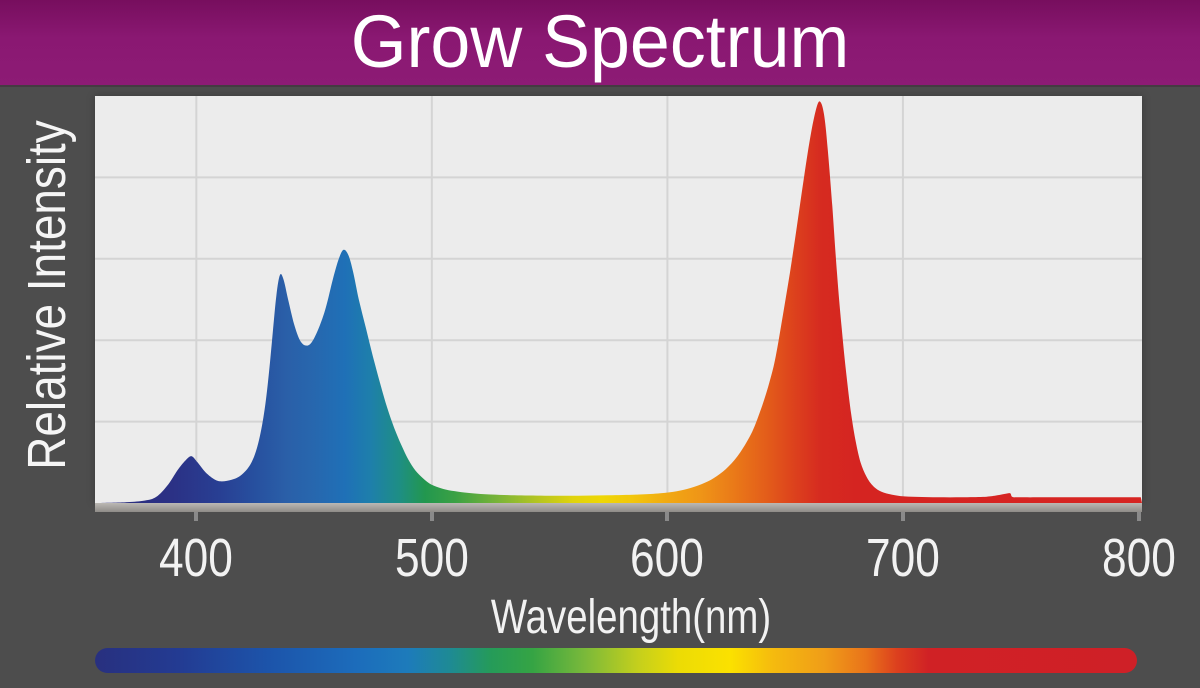 Image resolution: width=1200 pixels, height=688 pixels. What do you see at coordinates (1138, 558) in the screenshot?
I see `x-tick-label: 800` at bounding box center [1138, 558].